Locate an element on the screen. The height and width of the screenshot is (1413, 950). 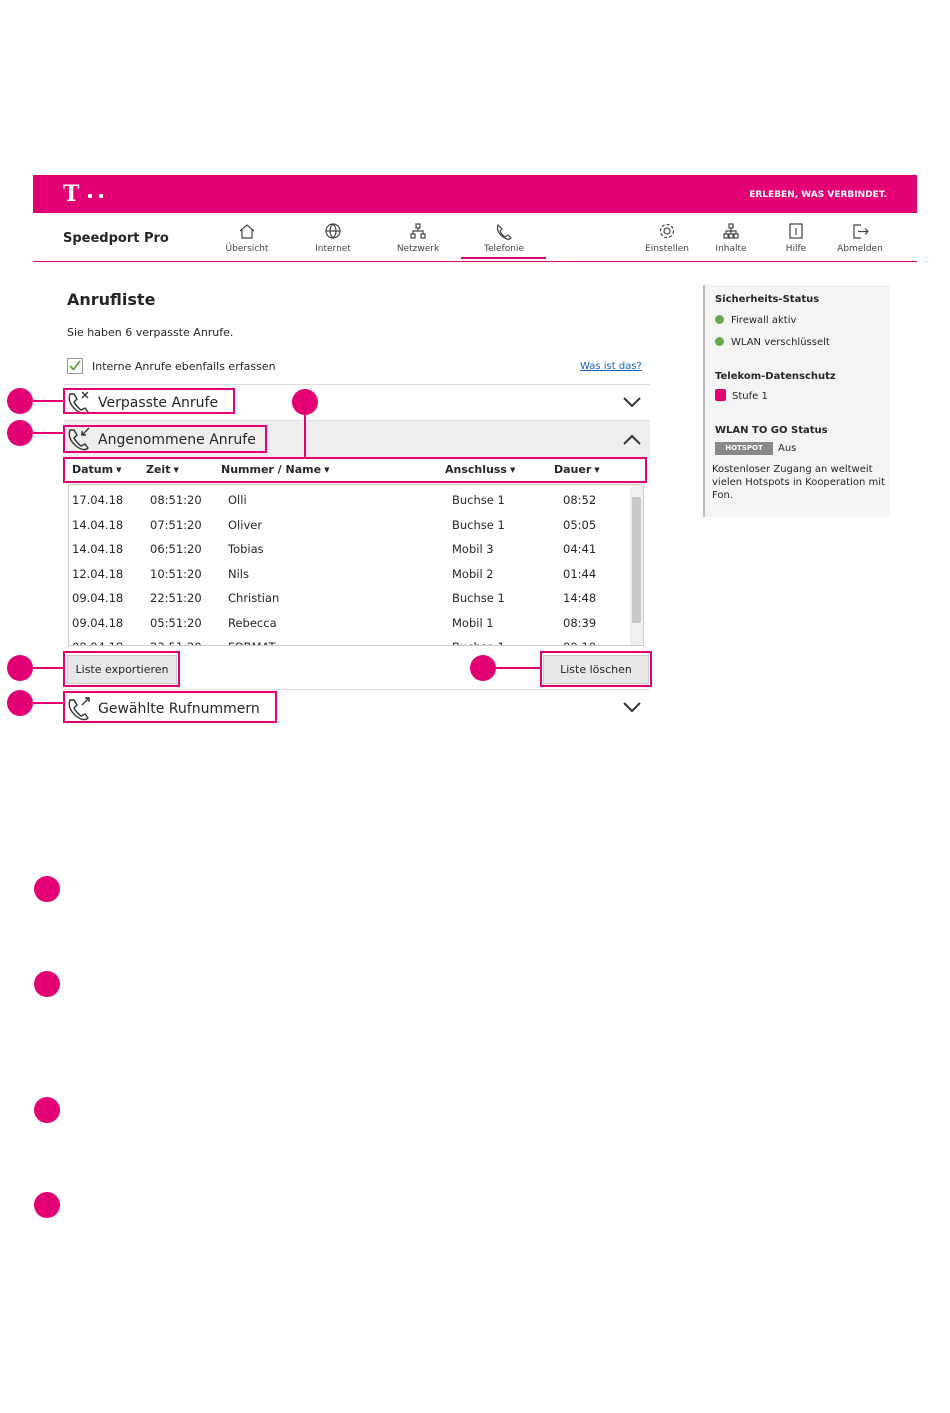
status-text: WLAN verschlüsselt is located at coordinates (780, 342).